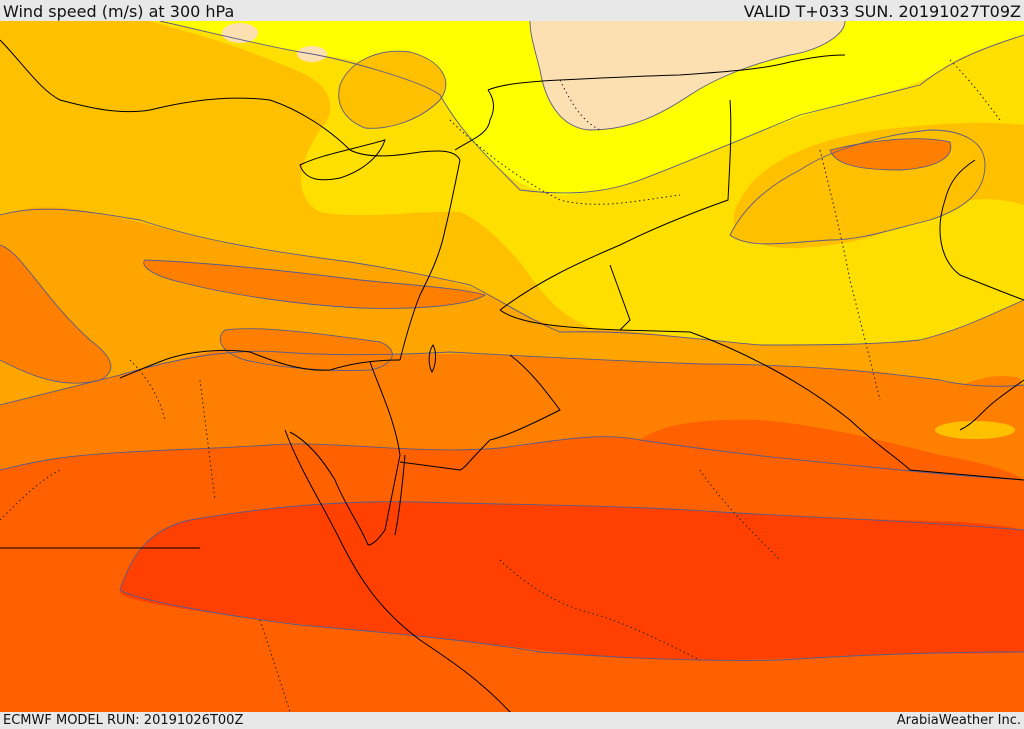  I want to click on orange-tongue-west, so click(314, 284).